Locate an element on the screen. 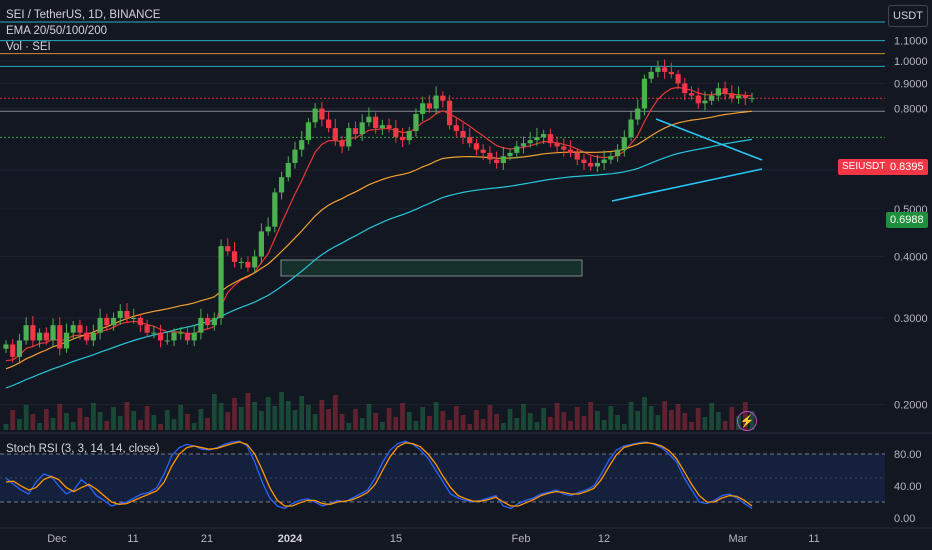 The image size is (932, 550). volume-legend: Vol · SEI is located at coordinates (28, 47).